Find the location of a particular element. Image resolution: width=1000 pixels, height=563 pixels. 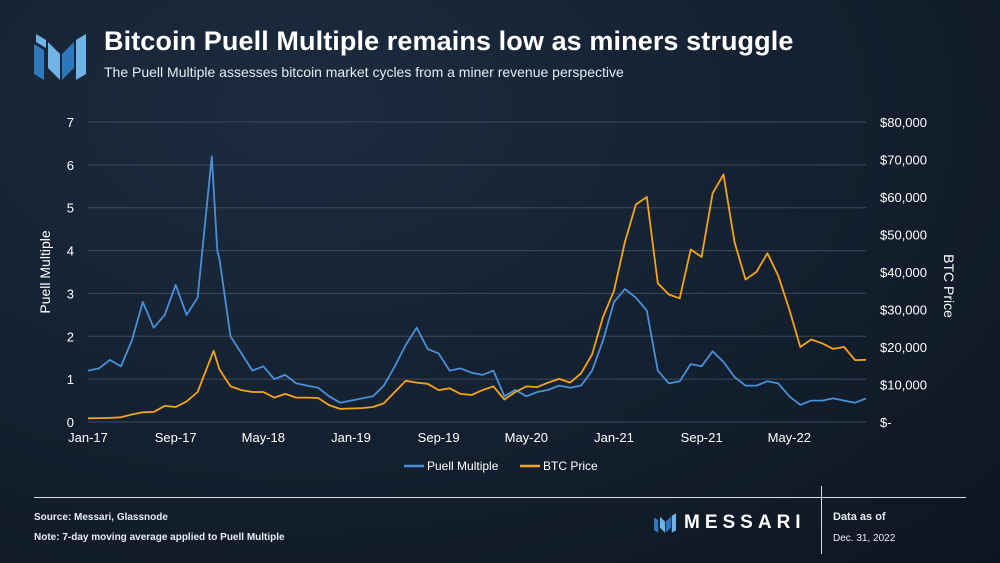

y-right-axis-label: BTC Price is located at coordinates (949, 286).